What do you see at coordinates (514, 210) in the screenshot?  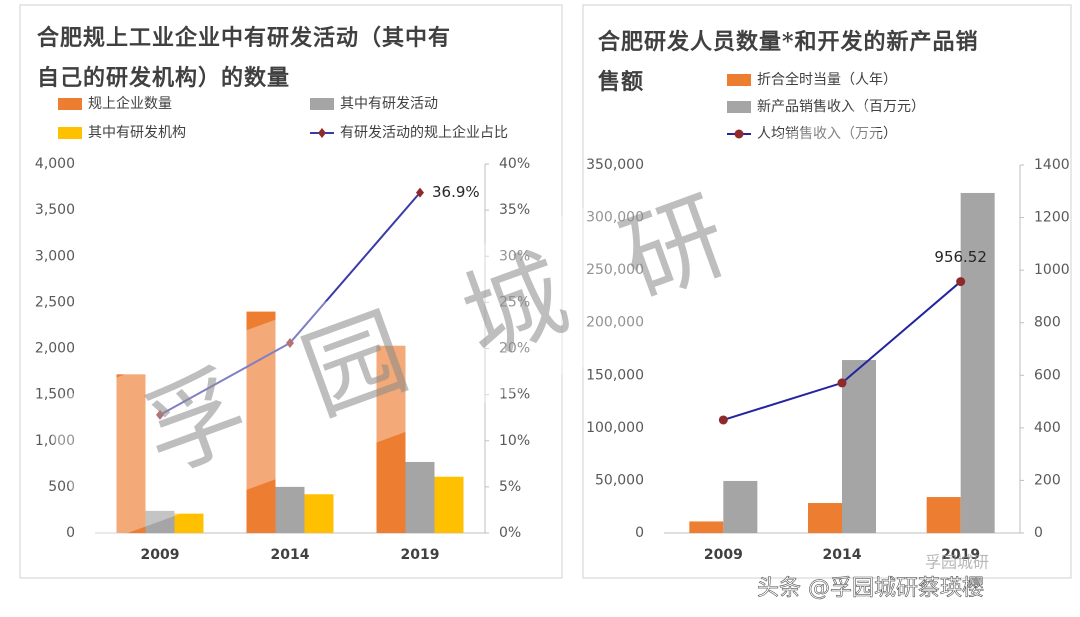 I see `y2-tick-label: 35%` at bounding box center [514, 210].